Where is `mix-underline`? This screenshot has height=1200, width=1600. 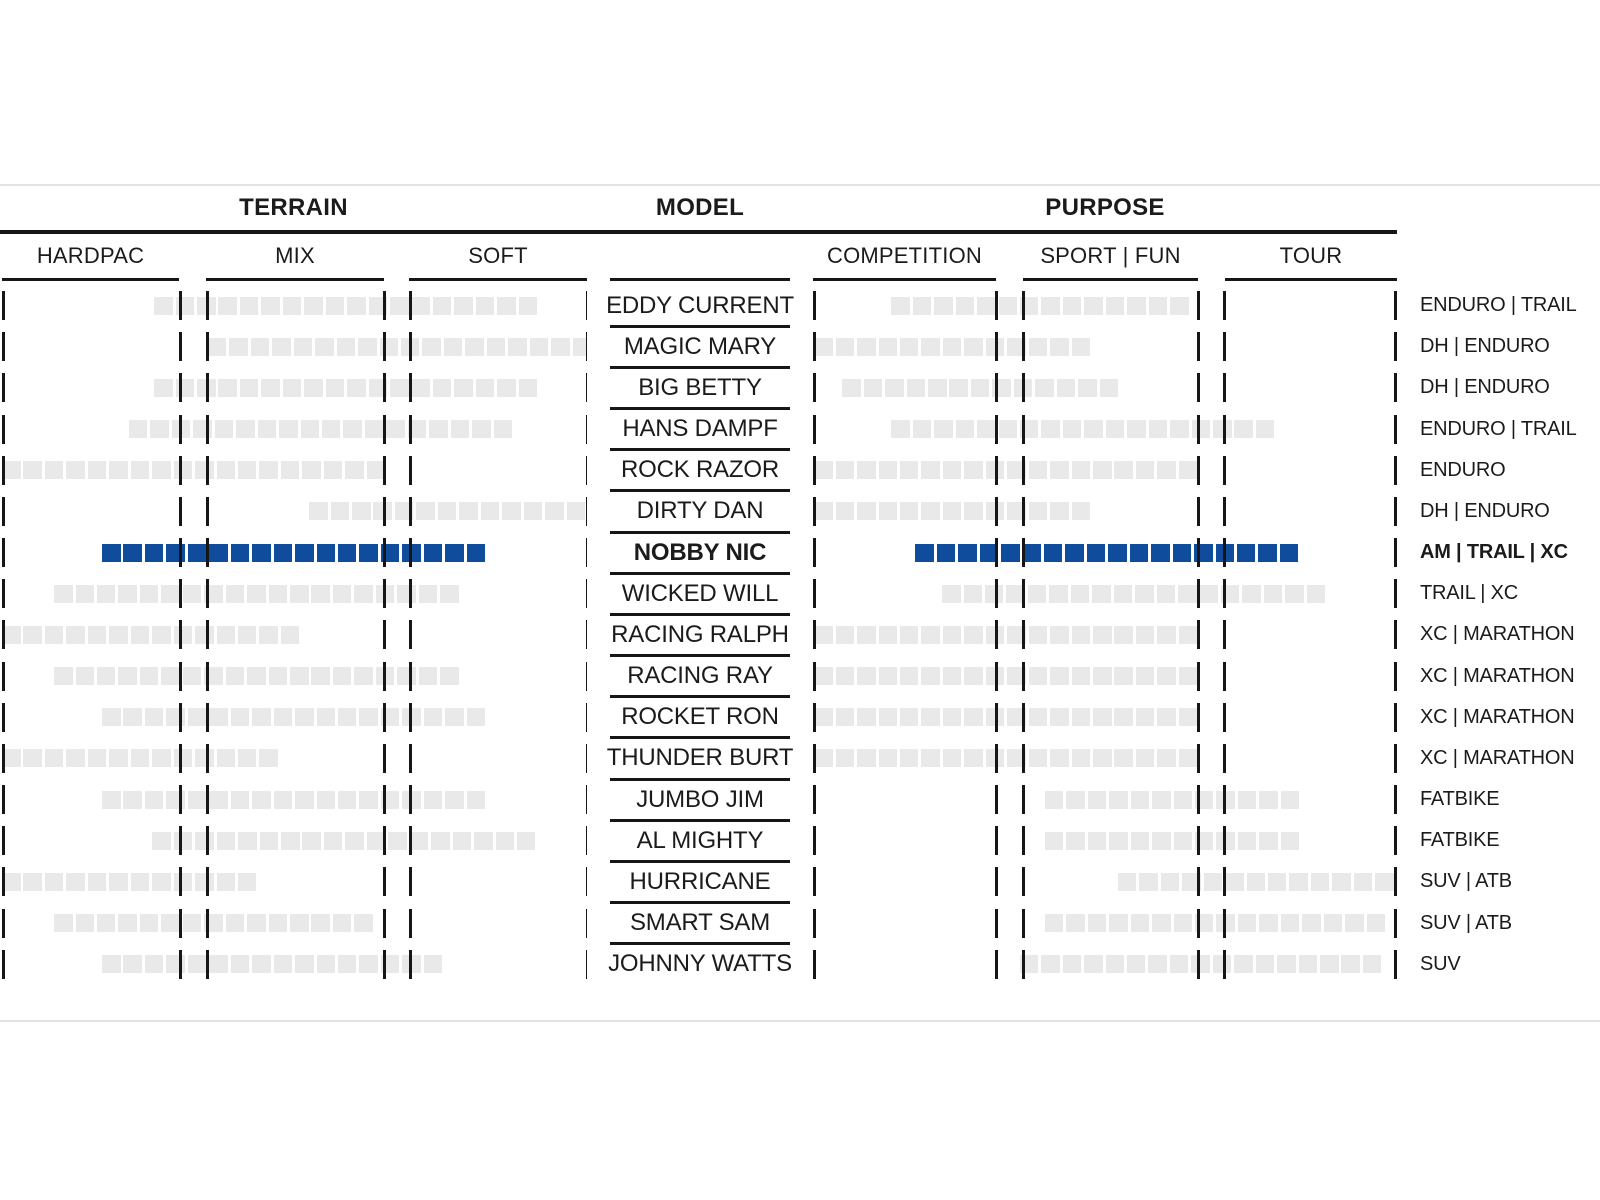 mix-underline is located at coordinates (295, 279).